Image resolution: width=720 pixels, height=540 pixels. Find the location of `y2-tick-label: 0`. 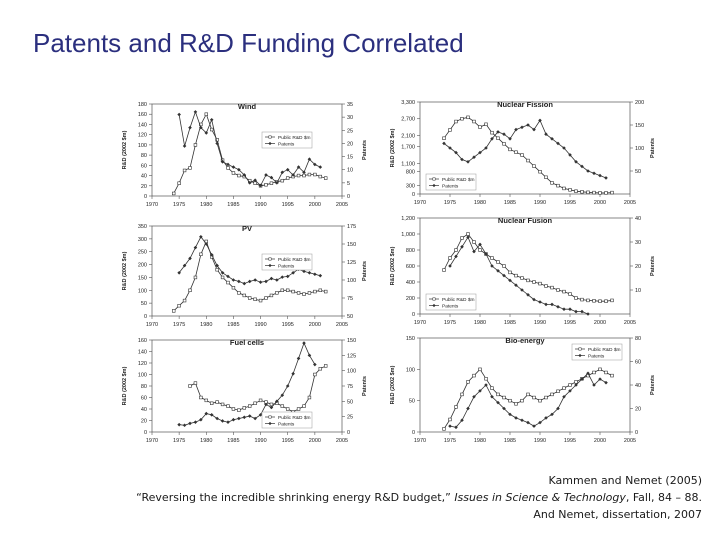

y2-tick-label: 0 is located at coordinates (348, 197).